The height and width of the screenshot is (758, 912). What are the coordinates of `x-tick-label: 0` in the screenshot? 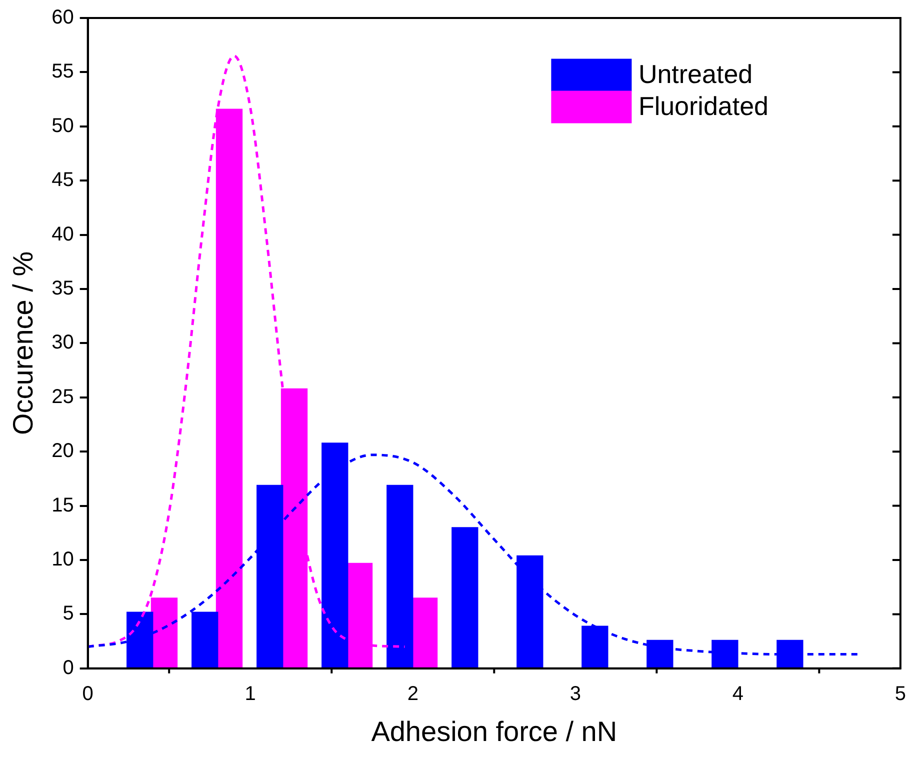 It's located at (88, 693).